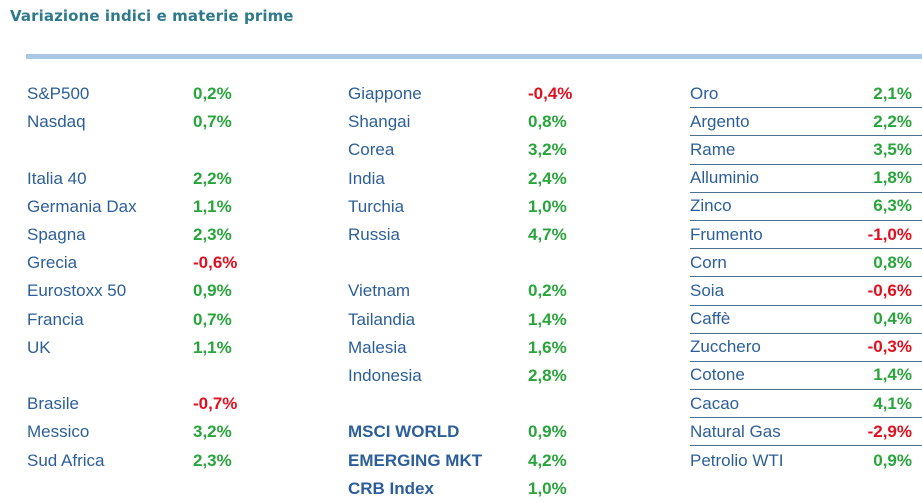 The image size is (922, 503). I want to click on row-label: Spagna, so click(56, 235).